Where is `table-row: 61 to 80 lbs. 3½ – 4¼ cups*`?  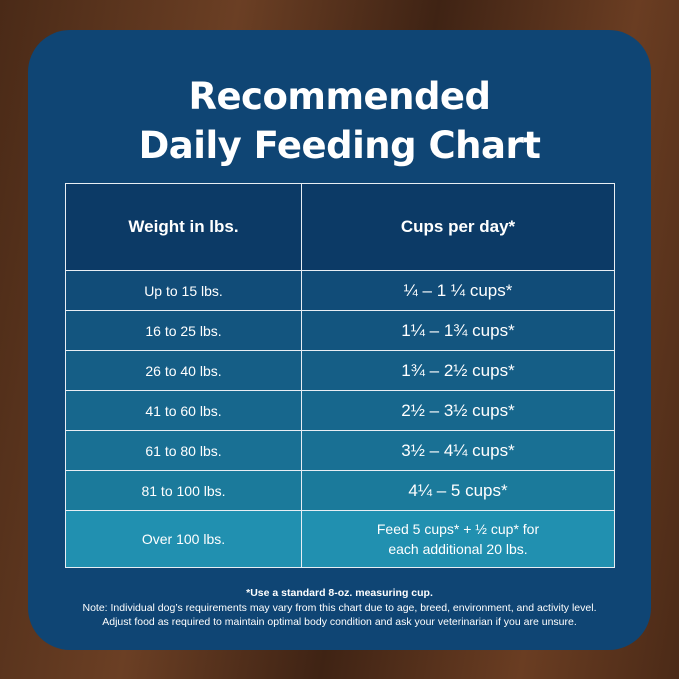
table-row: 61 to 80 lbs. 3½ – 4¼ cups* is located at coordinates (340, 450).